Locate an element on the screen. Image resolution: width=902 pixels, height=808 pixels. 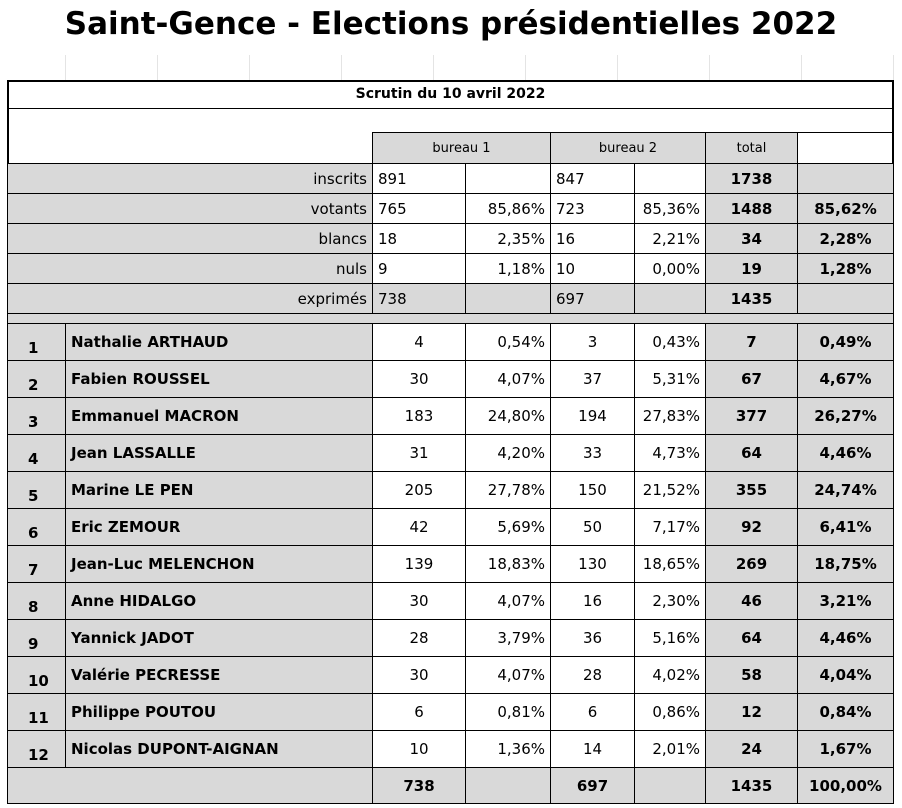
row-label: exprimés is located at coordinates (190, 298).